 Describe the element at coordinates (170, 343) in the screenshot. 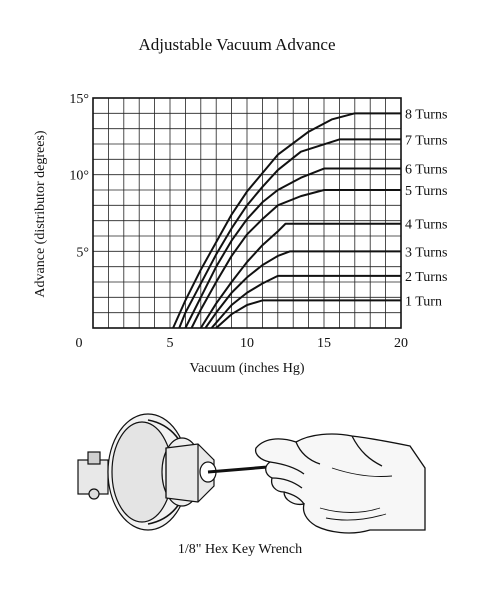

I see `x-tick-label: 5` at that location.